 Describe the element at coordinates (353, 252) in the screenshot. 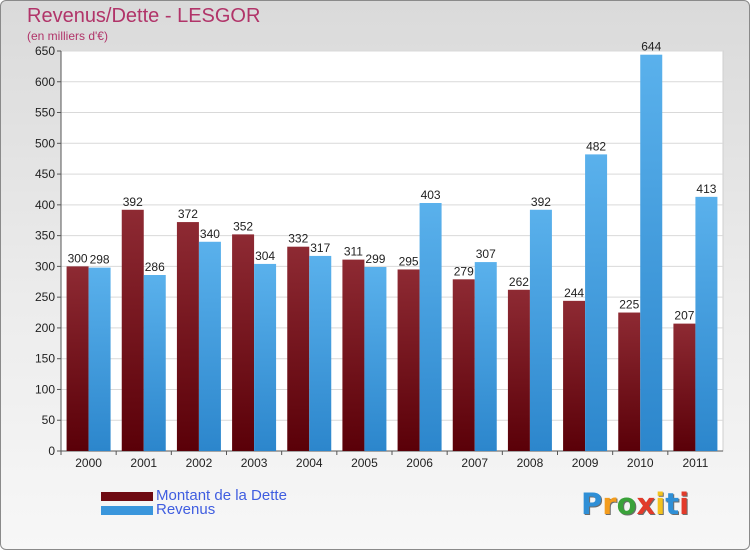

I see `debt-value-label: 311` at that location.